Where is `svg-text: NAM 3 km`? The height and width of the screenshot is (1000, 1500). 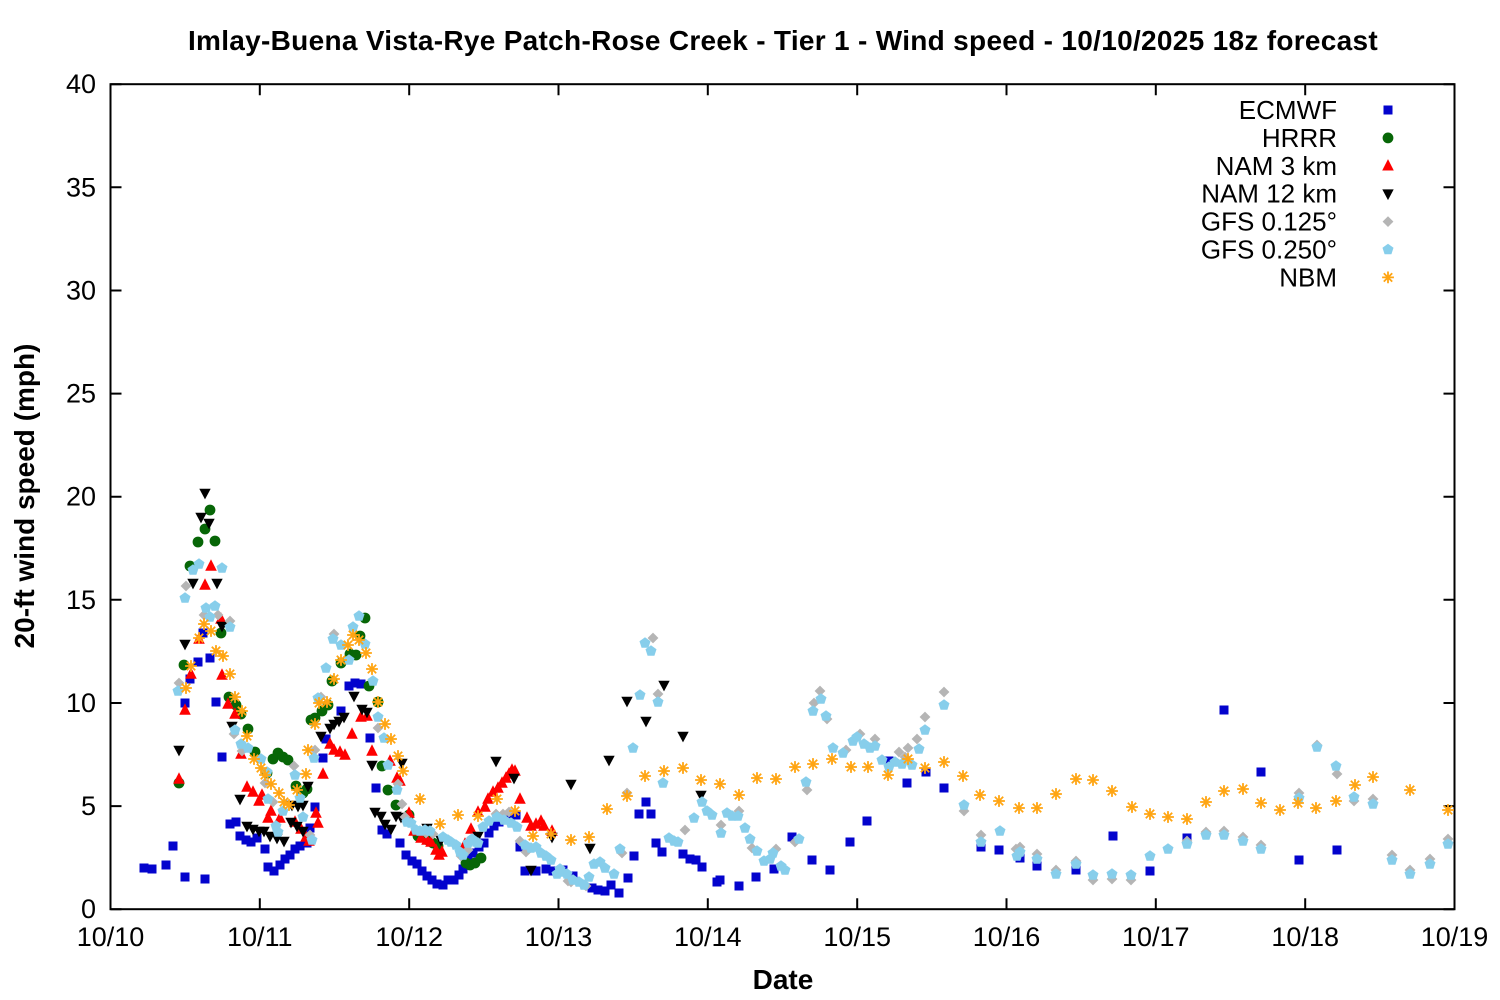
svg-text: NAM 3 km is located at coordinates (1276, 166).